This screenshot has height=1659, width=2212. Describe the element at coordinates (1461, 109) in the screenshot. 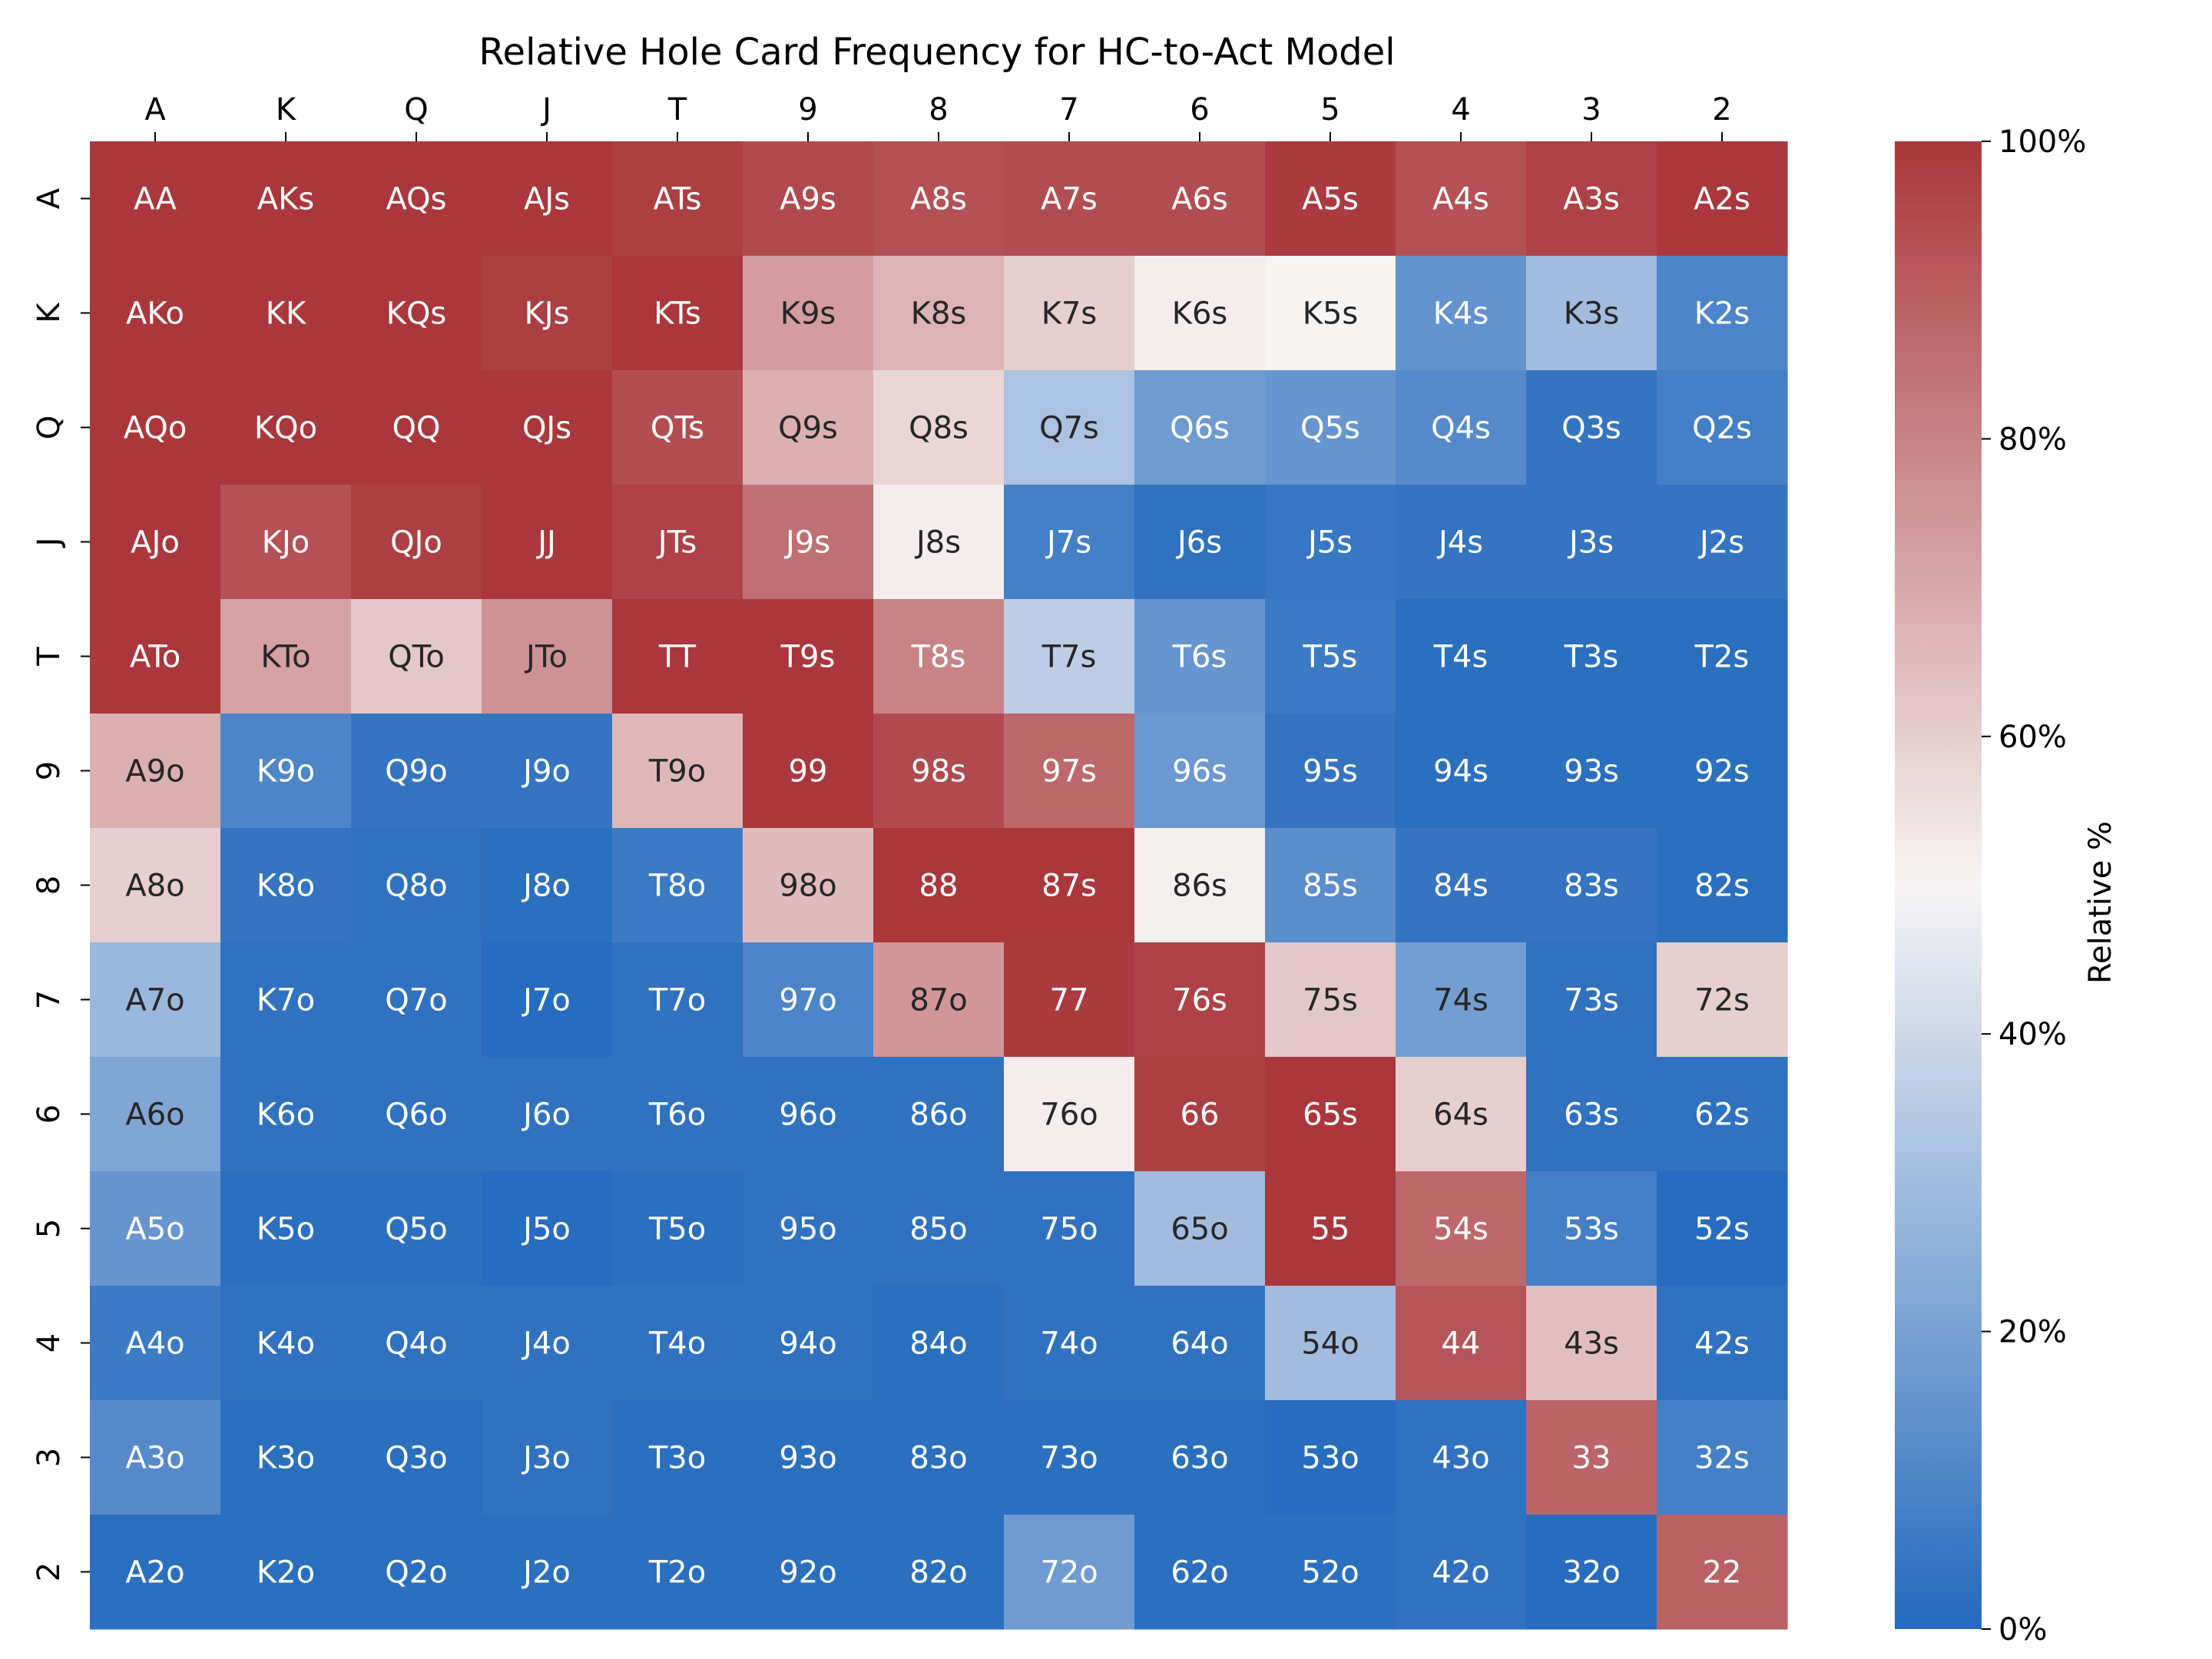

I see `x-tick-label: 4` at that location.